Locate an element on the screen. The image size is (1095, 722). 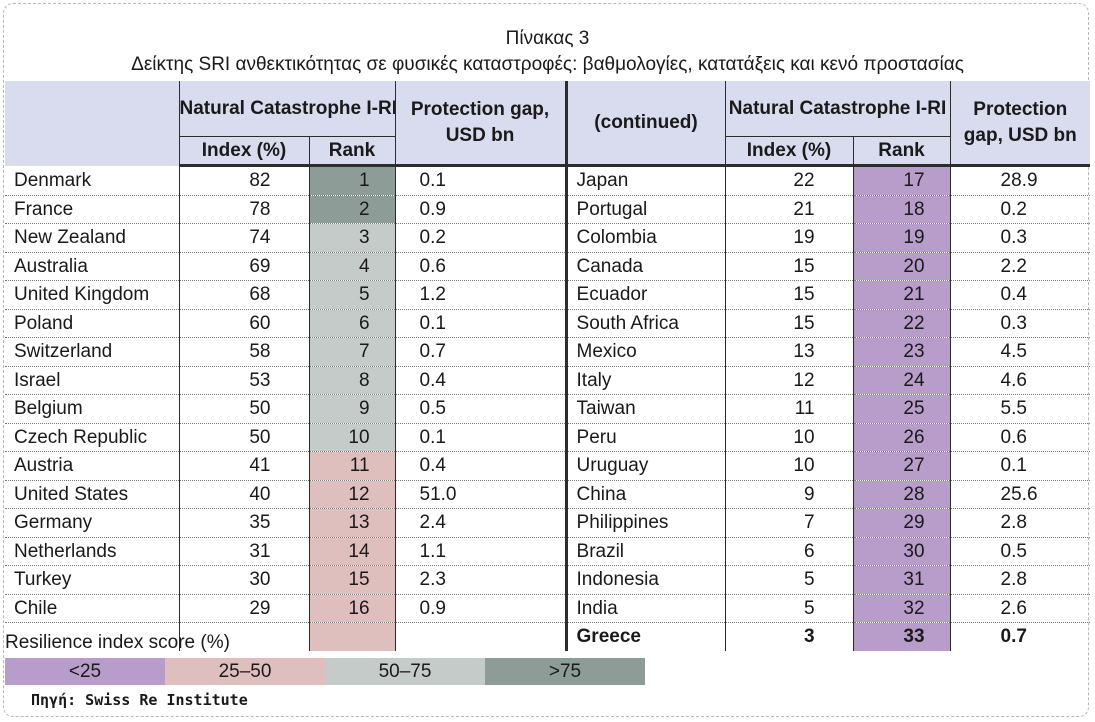
protection-gap-value: 2.4 is located at coordinates (480, 523).